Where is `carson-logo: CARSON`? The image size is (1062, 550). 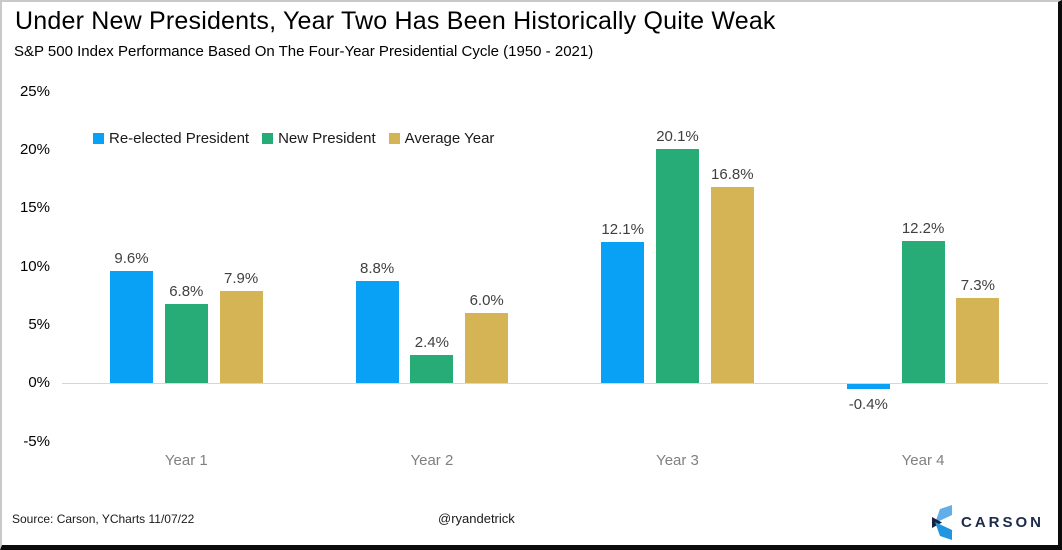
carson-logo: CARSON is located at coordinates (987, 522).